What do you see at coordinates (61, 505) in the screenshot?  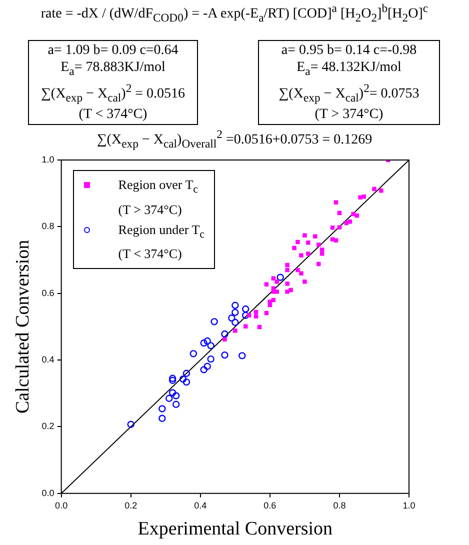 I see `x-tick-label: 0.0` at bounding box center [61, 505].